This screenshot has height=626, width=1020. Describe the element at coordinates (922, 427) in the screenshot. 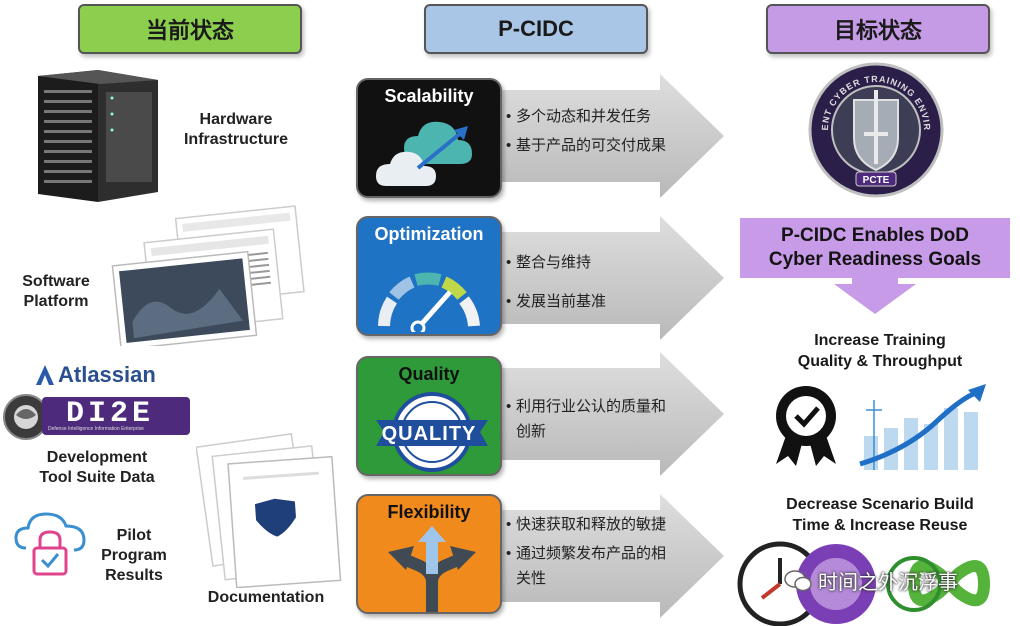

I see `growth-bars-icon` at that location.